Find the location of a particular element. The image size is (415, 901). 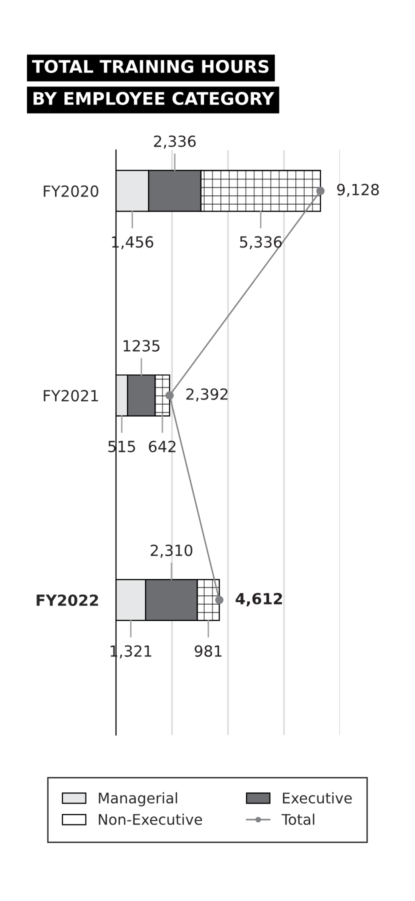

data-label: 9,128 is located at coordinates (358, 190).